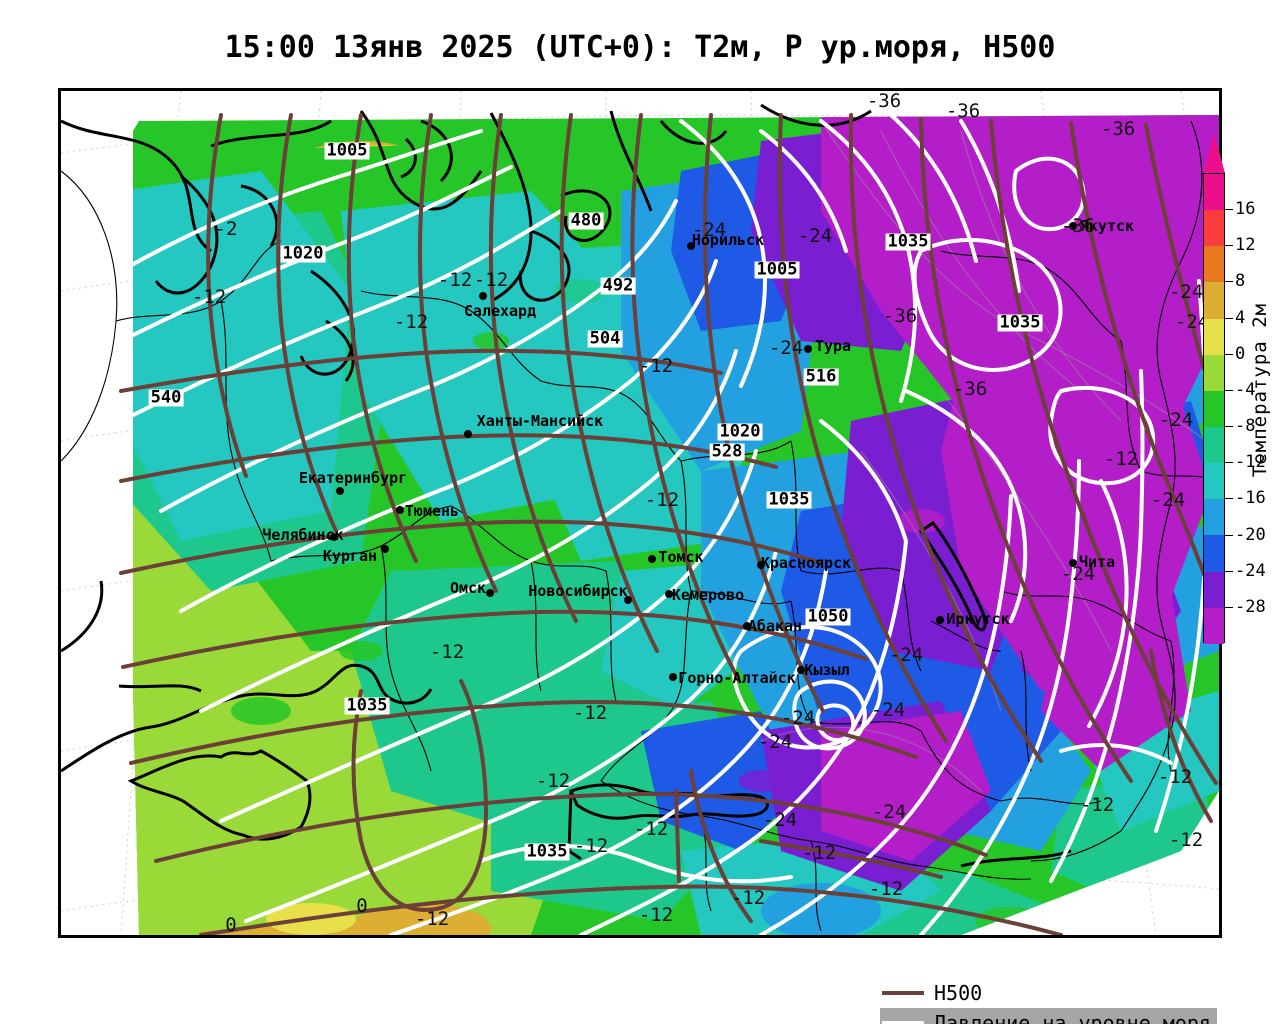 The height and width of the screenshot is (1024, 1280). I want to click on colorbar-tick-label: -20, so click(1250, 534).